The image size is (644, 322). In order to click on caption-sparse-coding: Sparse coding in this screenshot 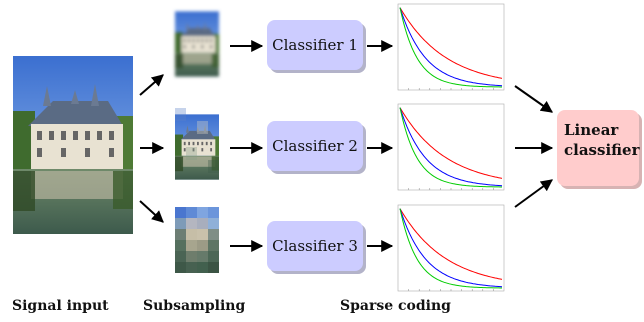, I will do `click(395, 306)`.